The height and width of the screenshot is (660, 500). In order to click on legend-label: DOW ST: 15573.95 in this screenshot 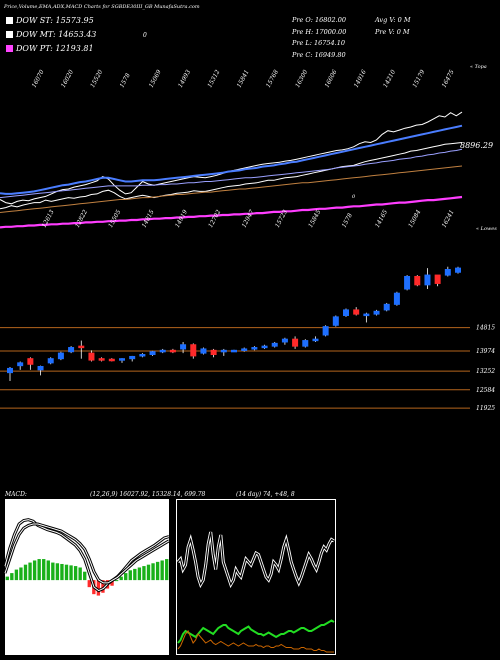, I will do `click(55, 20)`.